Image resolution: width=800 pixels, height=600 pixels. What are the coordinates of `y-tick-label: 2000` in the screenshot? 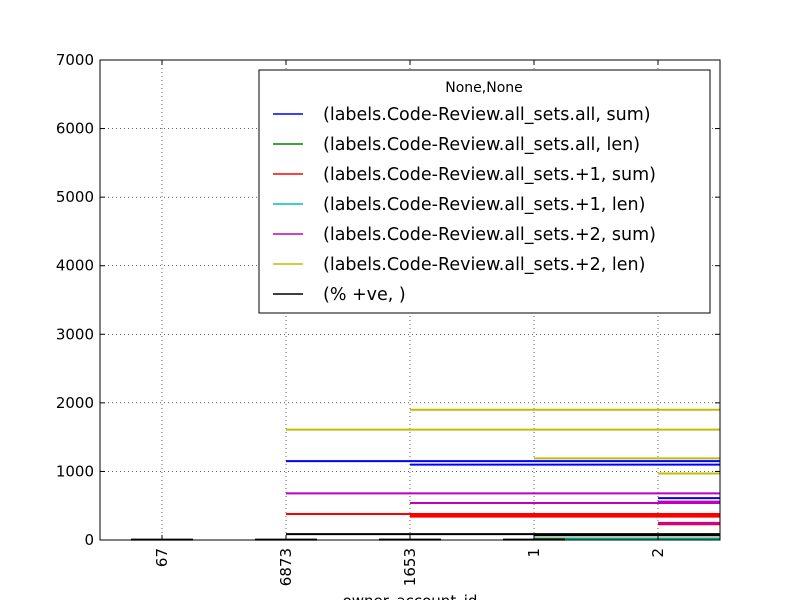 It's located at (75, 403).